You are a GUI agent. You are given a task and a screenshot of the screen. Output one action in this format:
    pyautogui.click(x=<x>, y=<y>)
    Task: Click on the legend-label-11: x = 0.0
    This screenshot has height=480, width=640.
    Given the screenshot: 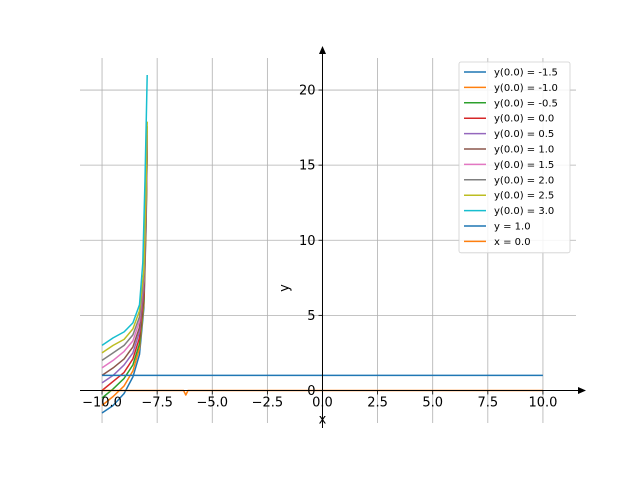 What is the action you would take?
    pyautogui.click(x=512, y=242)
    